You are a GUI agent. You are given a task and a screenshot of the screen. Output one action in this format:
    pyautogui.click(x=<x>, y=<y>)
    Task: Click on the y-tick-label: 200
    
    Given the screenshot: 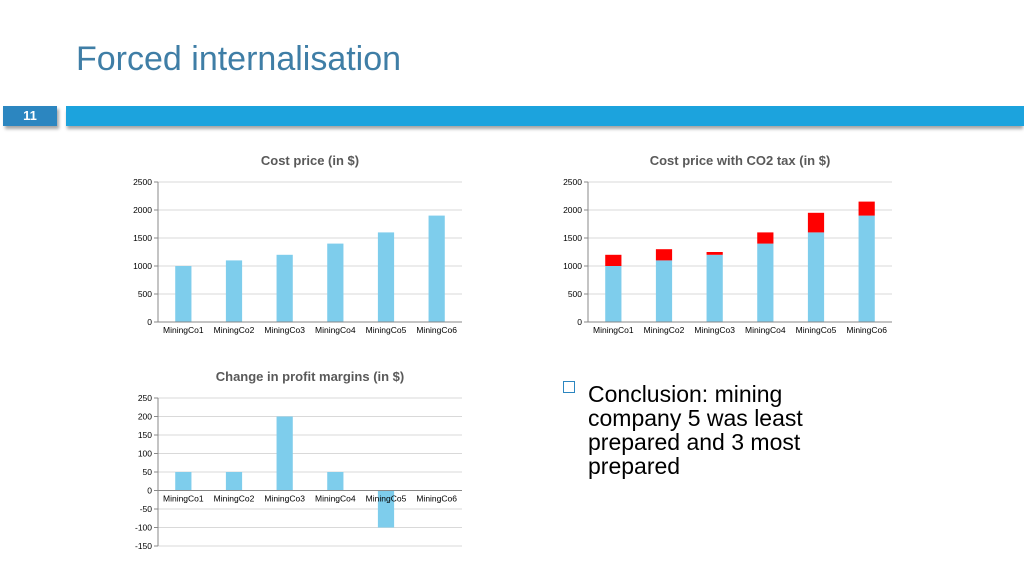 What is the action you would take?
    pyautogui.click(x=145, y=417)
    